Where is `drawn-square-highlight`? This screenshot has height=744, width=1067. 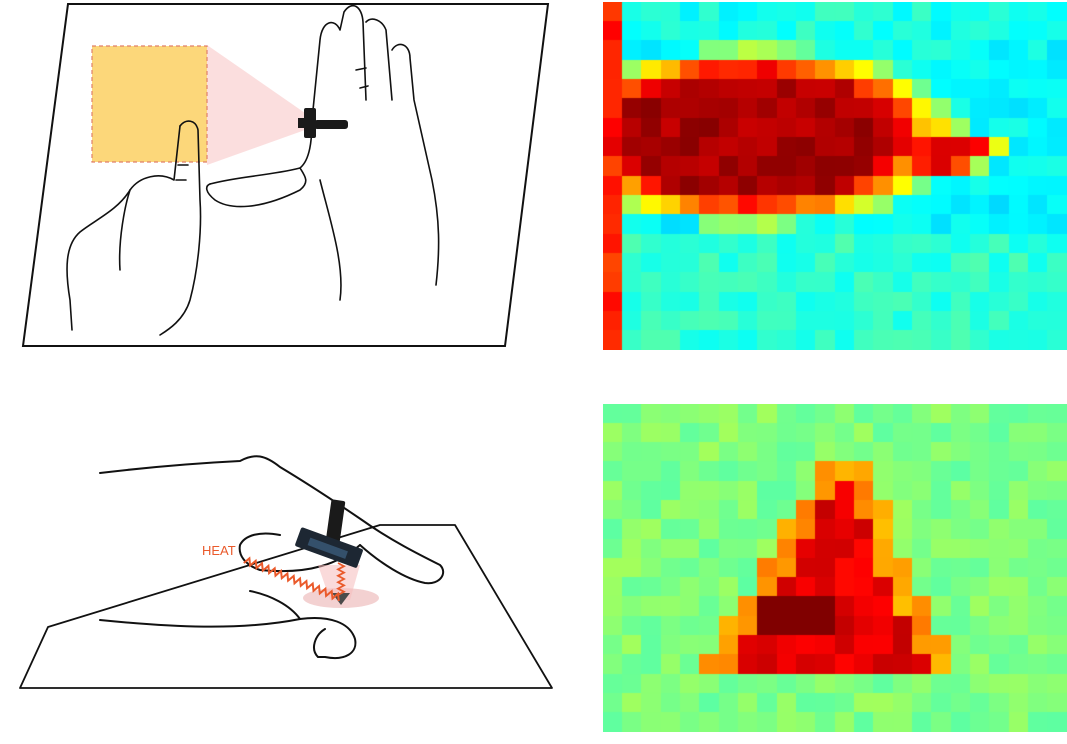 drawn-square-highlight is located at coordinates (149, 104).